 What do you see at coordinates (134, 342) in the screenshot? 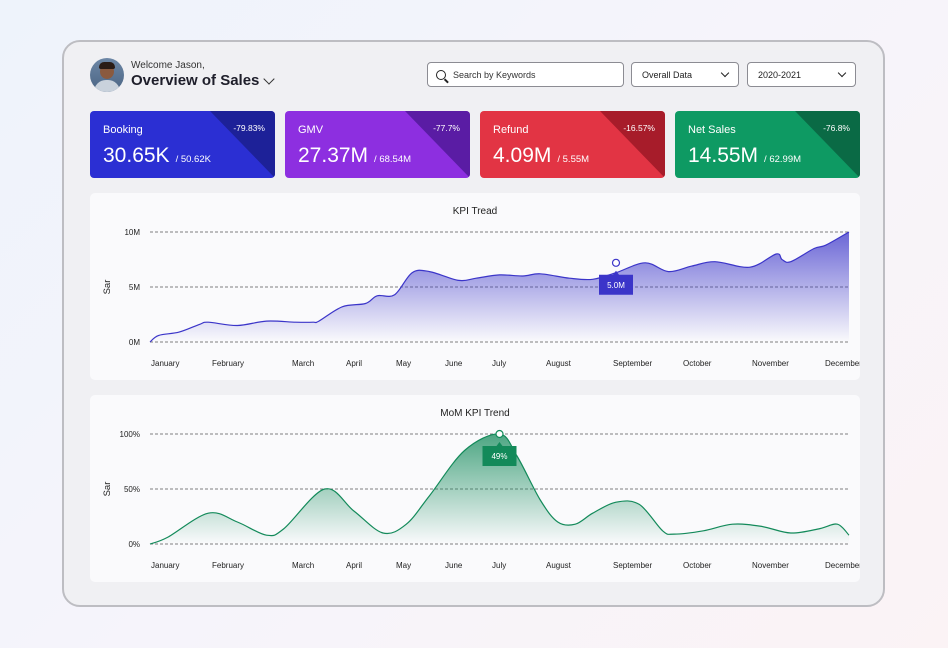
I see `y-tick-label: 0M` at bounding box center [134, 342].